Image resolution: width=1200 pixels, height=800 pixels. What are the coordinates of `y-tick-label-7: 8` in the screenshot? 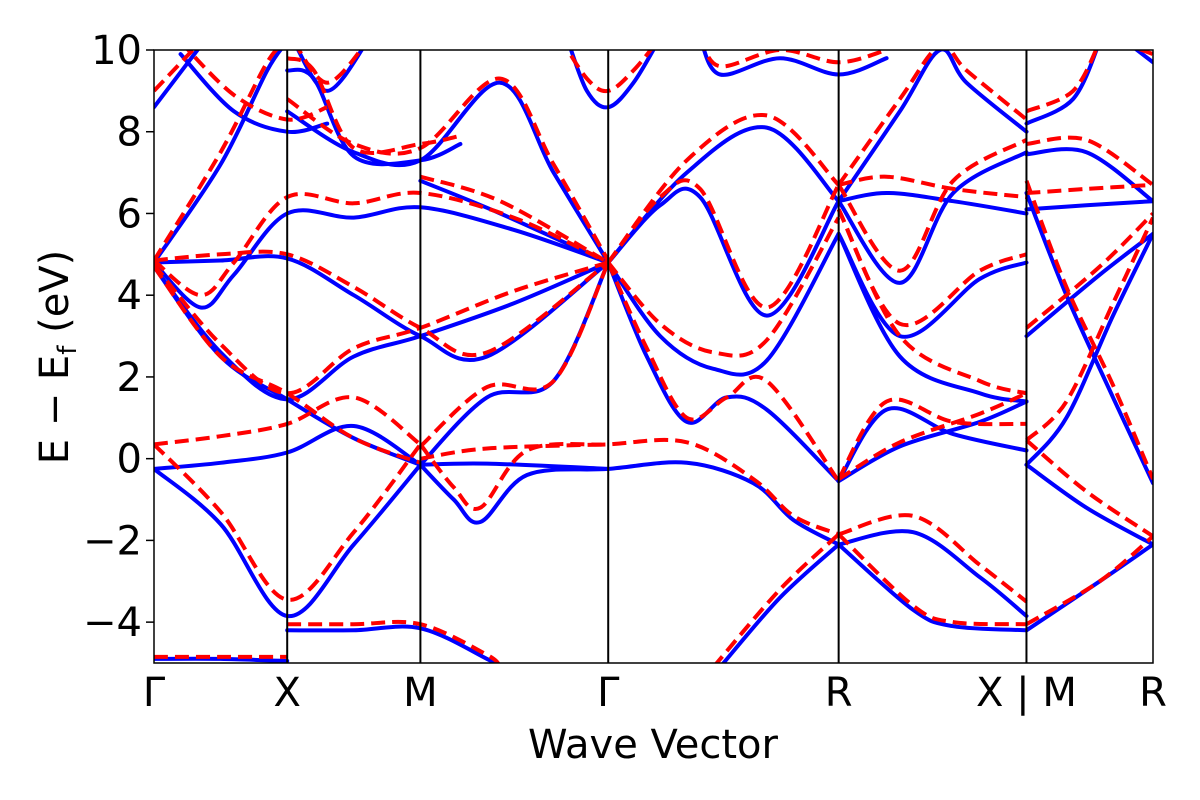 It's located at (129, 133).